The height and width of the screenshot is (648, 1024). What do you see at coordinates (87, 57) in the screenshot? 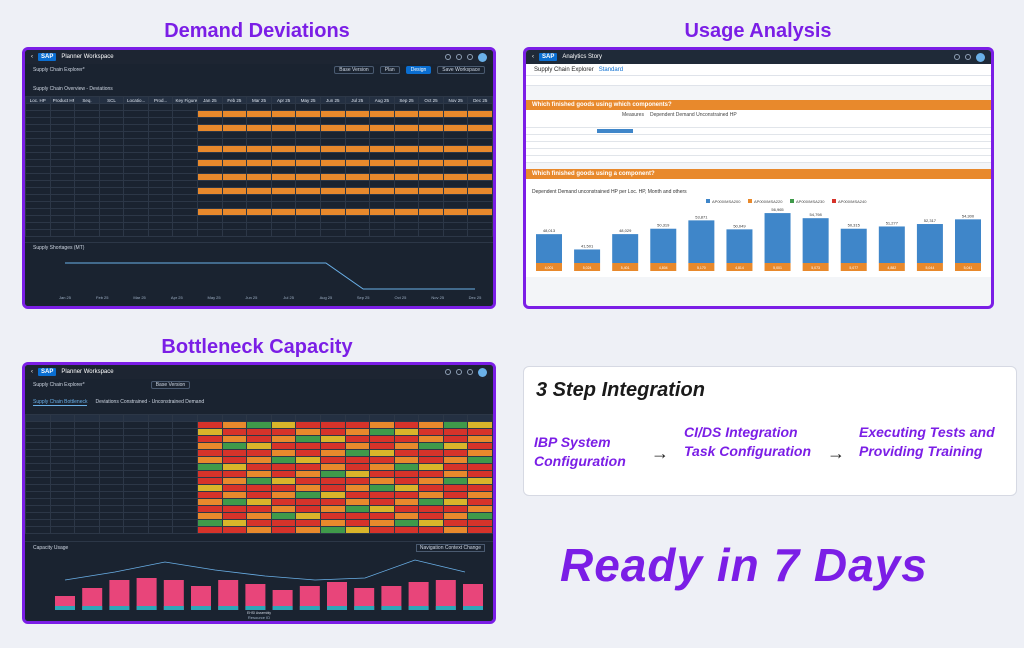
I see `app-title: Planner Workspace` at bounding box center [87, 57].